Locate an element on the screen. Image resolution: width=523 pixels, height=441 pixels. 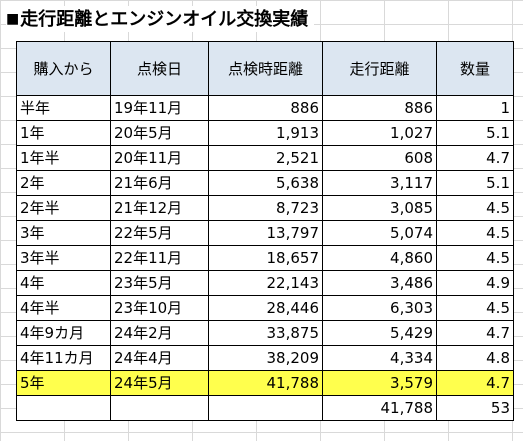
sheet-title: ■走行距離とエンジンオイル交換実績 is located at coordinates (160, 19).